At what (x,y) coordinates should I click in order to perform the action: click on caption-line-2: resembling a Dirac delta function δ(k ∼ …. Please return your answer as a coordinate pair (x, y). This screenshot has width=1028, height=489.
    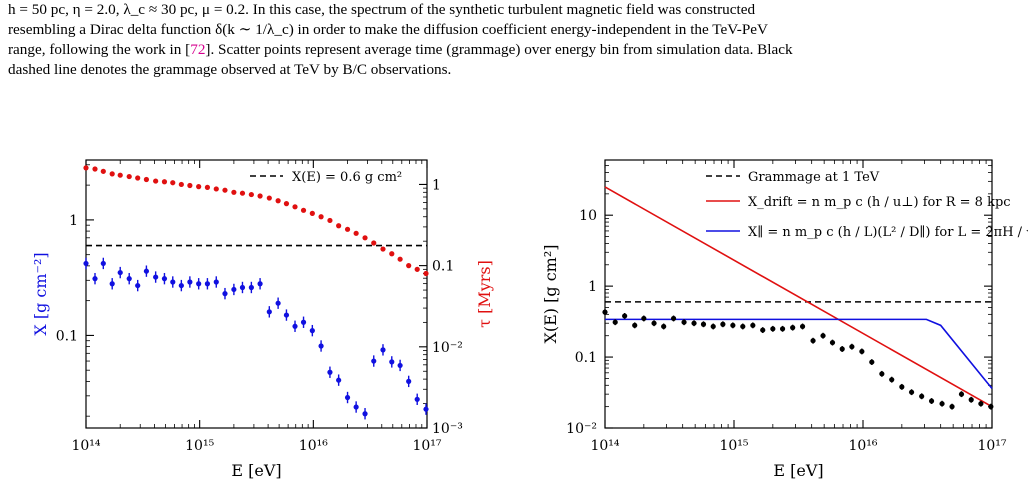
    Looking at the image, I should click on (388, 29).